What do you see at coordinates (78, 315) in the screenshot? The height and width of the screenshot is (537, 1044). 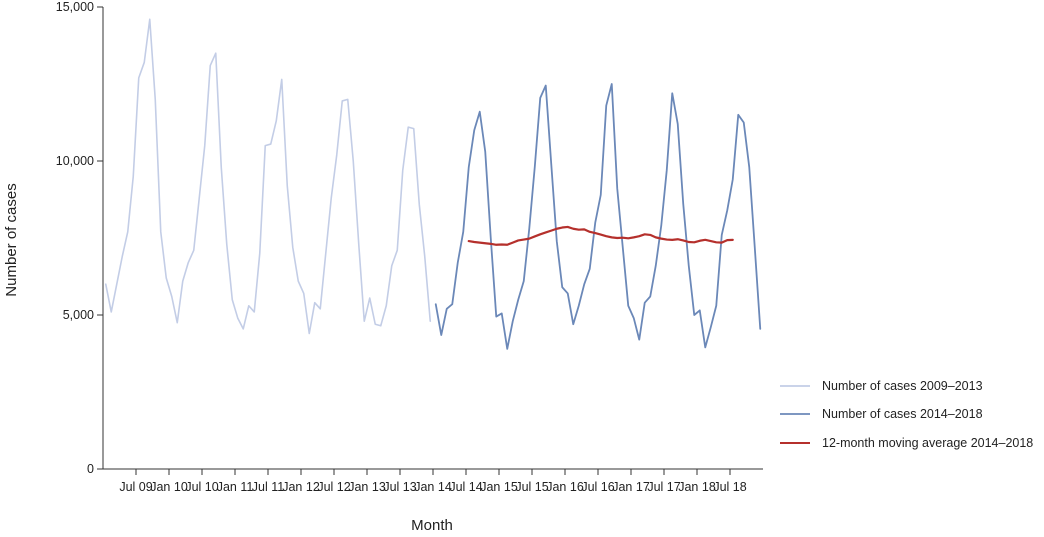 I see `y-tick-label: 5,000` at bounding box center [78, 315].